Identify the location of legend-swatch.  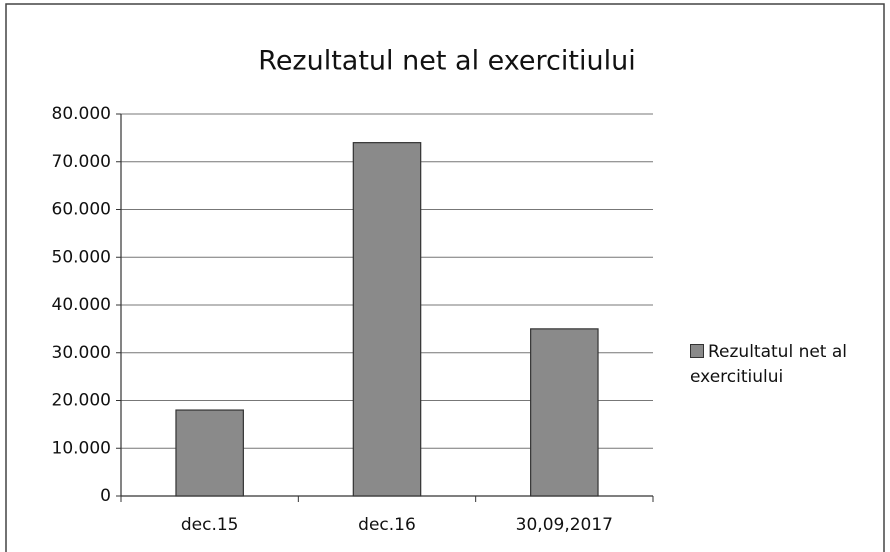
(697, 351).